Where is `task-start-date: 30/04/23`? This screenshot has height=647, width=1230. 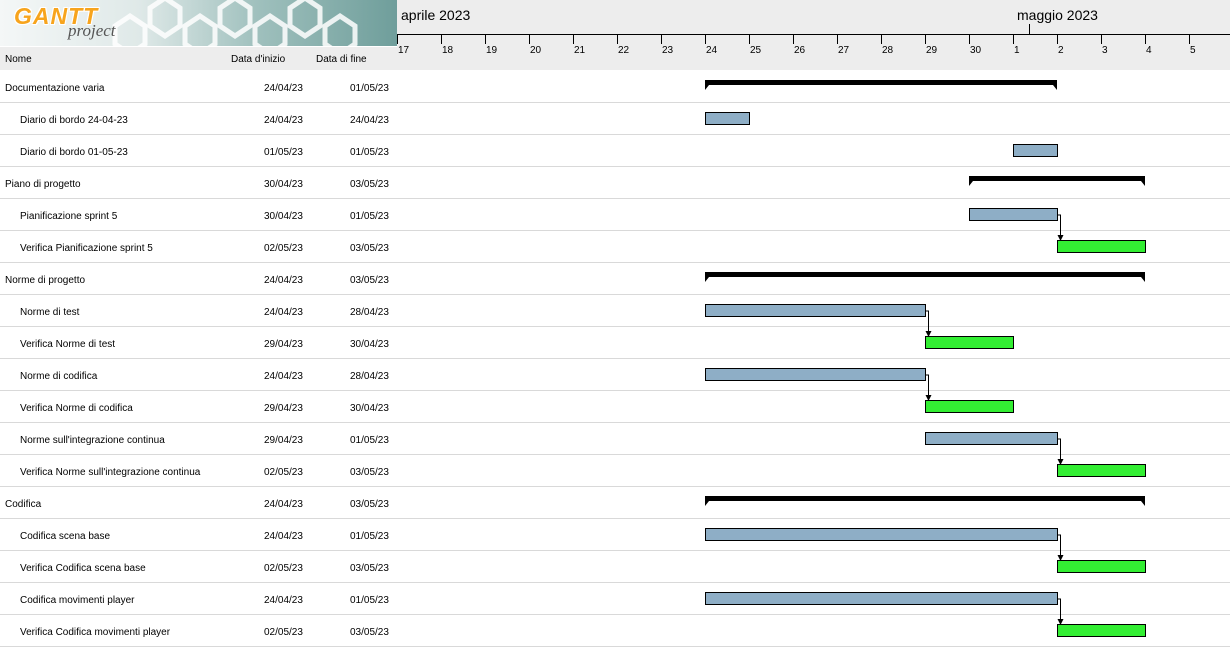
task-start-date: 30/04/23 is located at coordinates (283, 184).